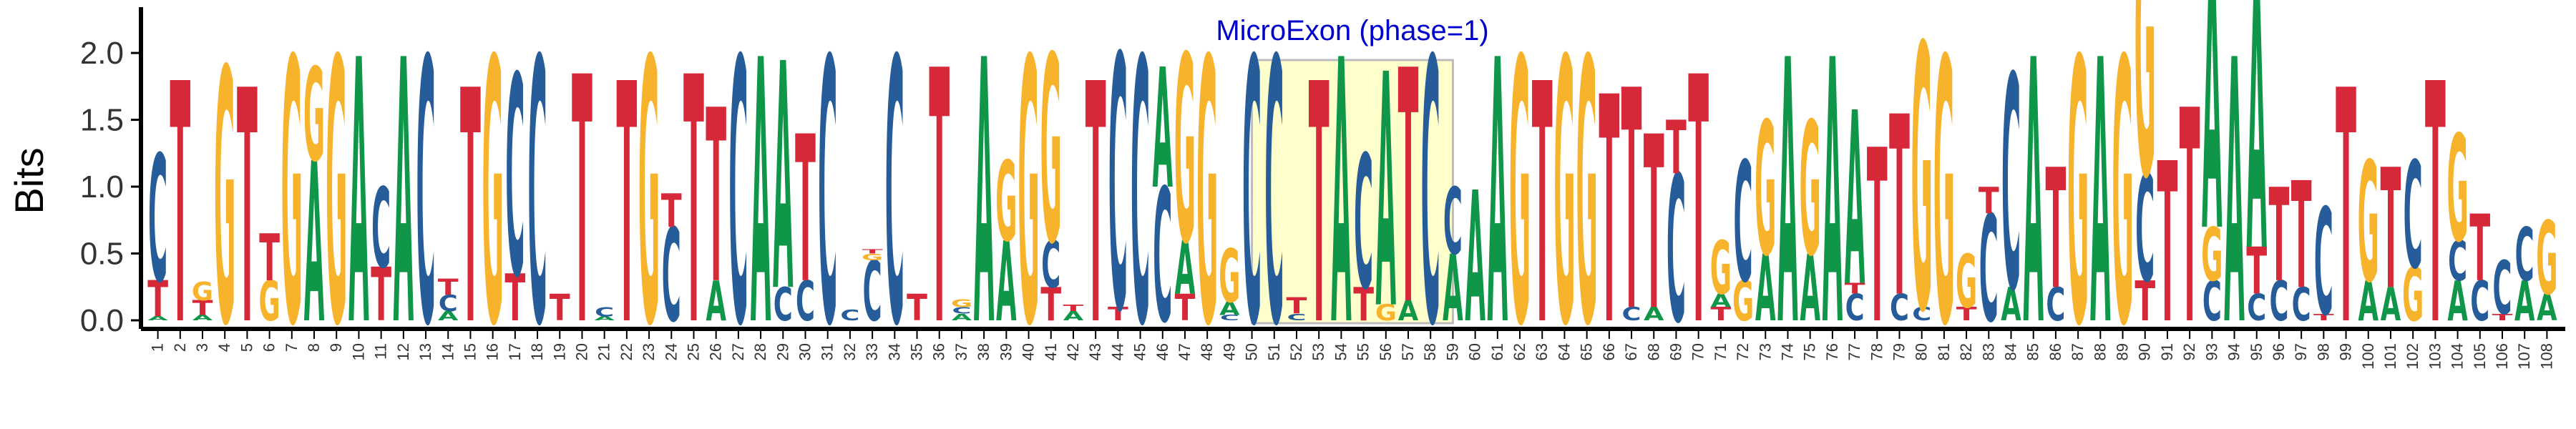 This screenshot has width=2576, height=429. What do you see at coordinates (849, 315) in the screenshot?
I see `logo-column: C` at bounding box center [849, 315].